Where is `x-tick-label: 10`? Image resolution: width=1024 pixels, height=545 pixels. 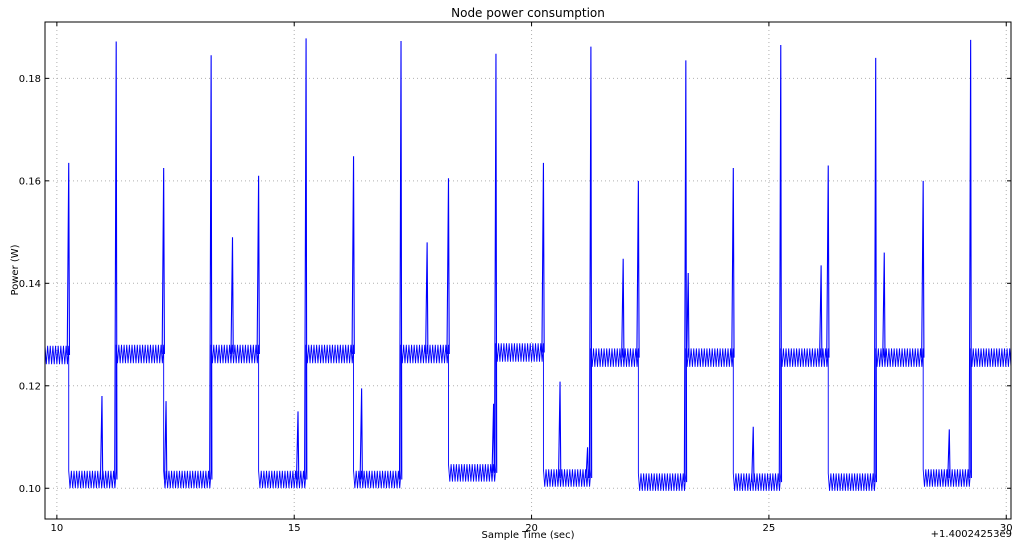 x-tick-label: 10 is located at coordinates (57, 528).